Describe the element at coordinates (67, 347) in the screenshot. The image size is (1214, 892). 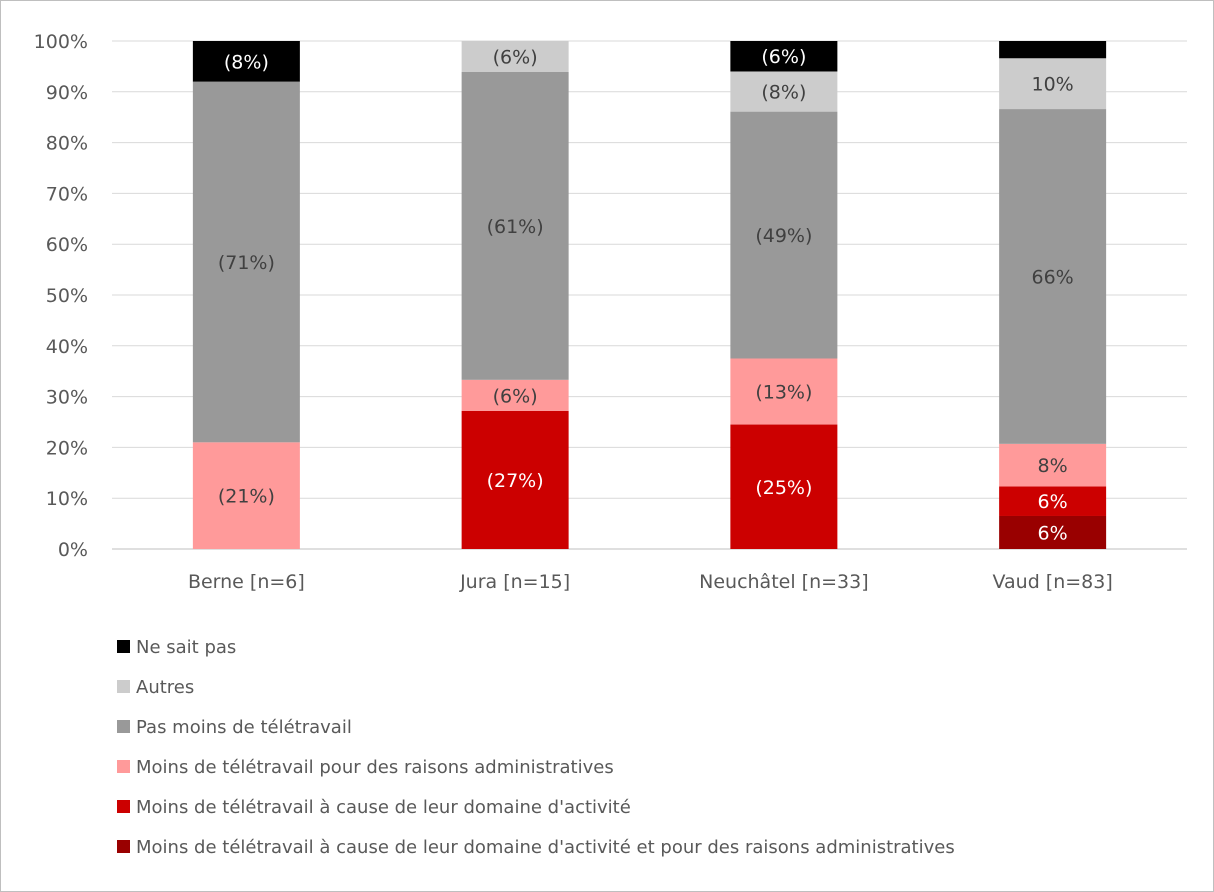
I see `y-tick-label: 40%` at that location.